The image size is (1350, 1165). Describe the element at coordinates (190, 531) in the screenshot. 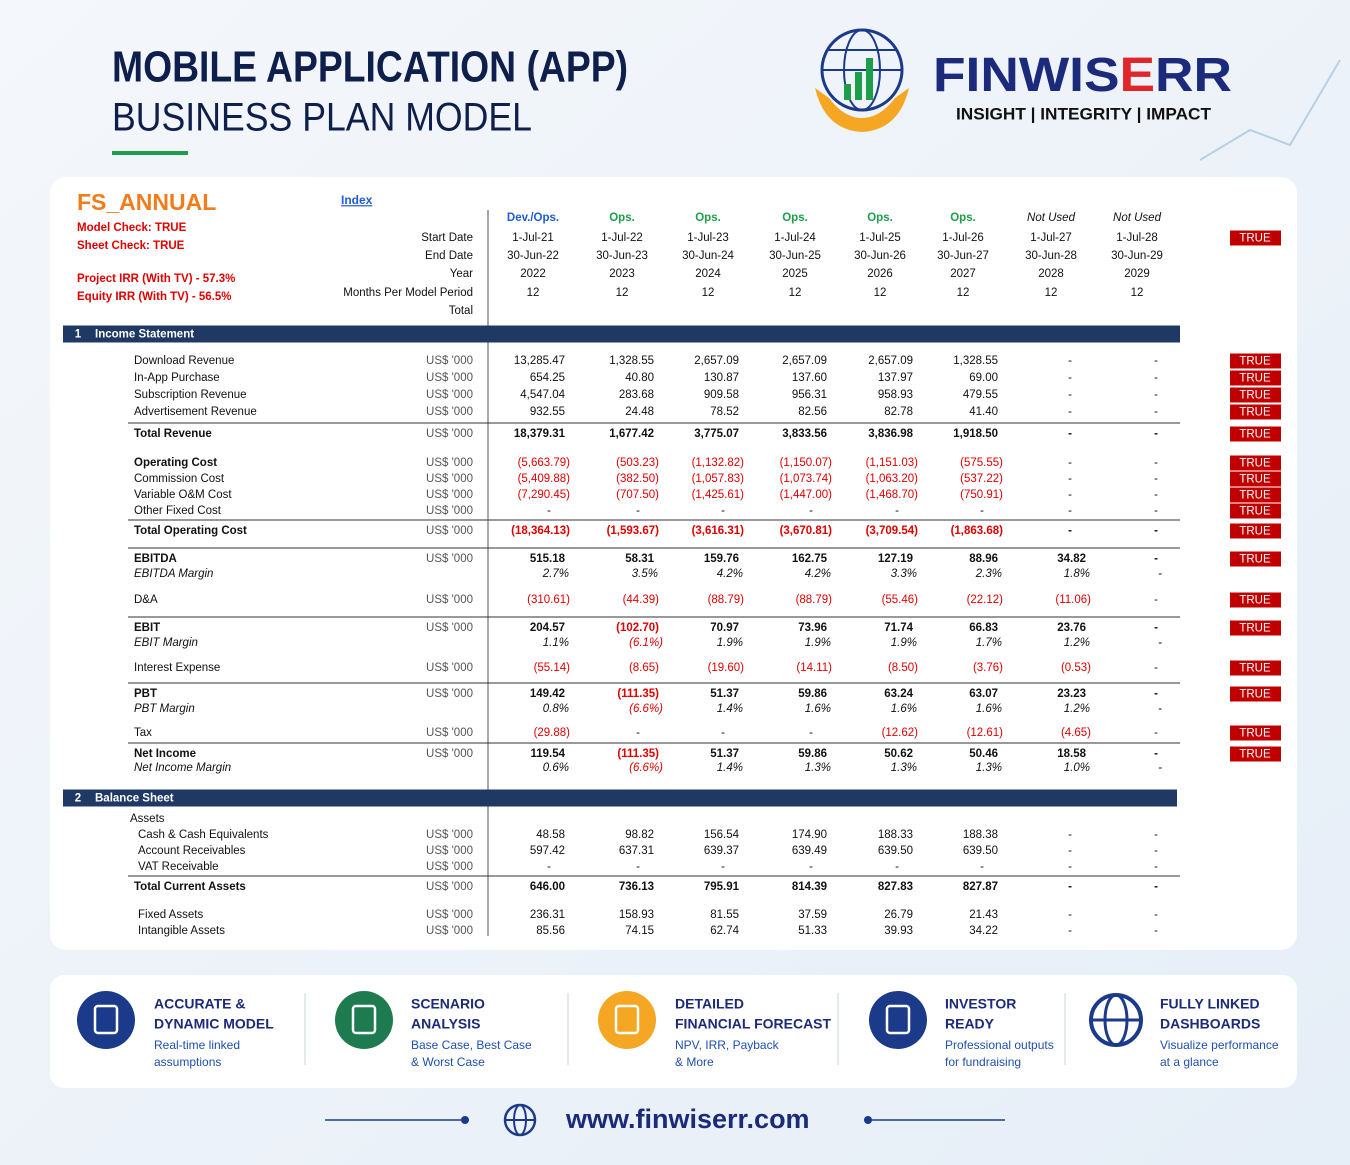

I see `row-label: Total Operating Cost` at that location.